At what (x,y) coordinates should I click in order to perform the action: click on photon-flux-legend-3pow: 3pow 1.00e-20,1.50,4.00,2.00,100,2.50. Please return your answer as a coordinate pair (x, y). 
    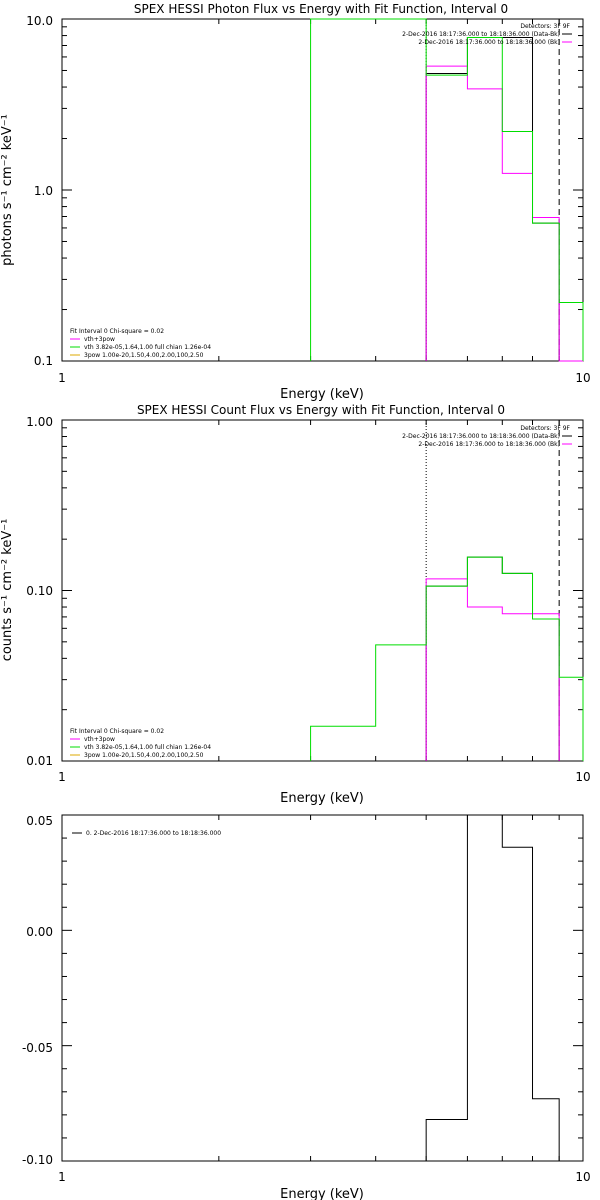
    Looking at the image, I should click on (144, 355).